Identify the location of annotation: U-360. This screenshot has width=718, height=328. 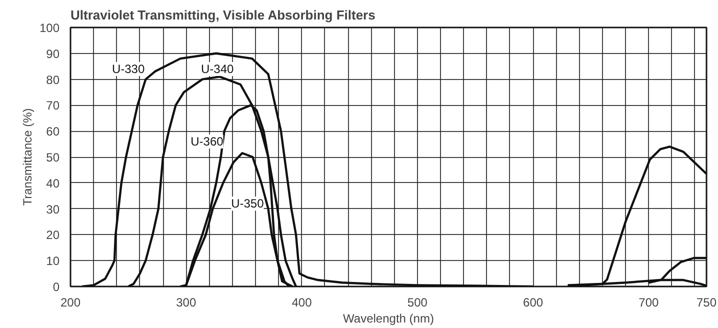
(207, 141).